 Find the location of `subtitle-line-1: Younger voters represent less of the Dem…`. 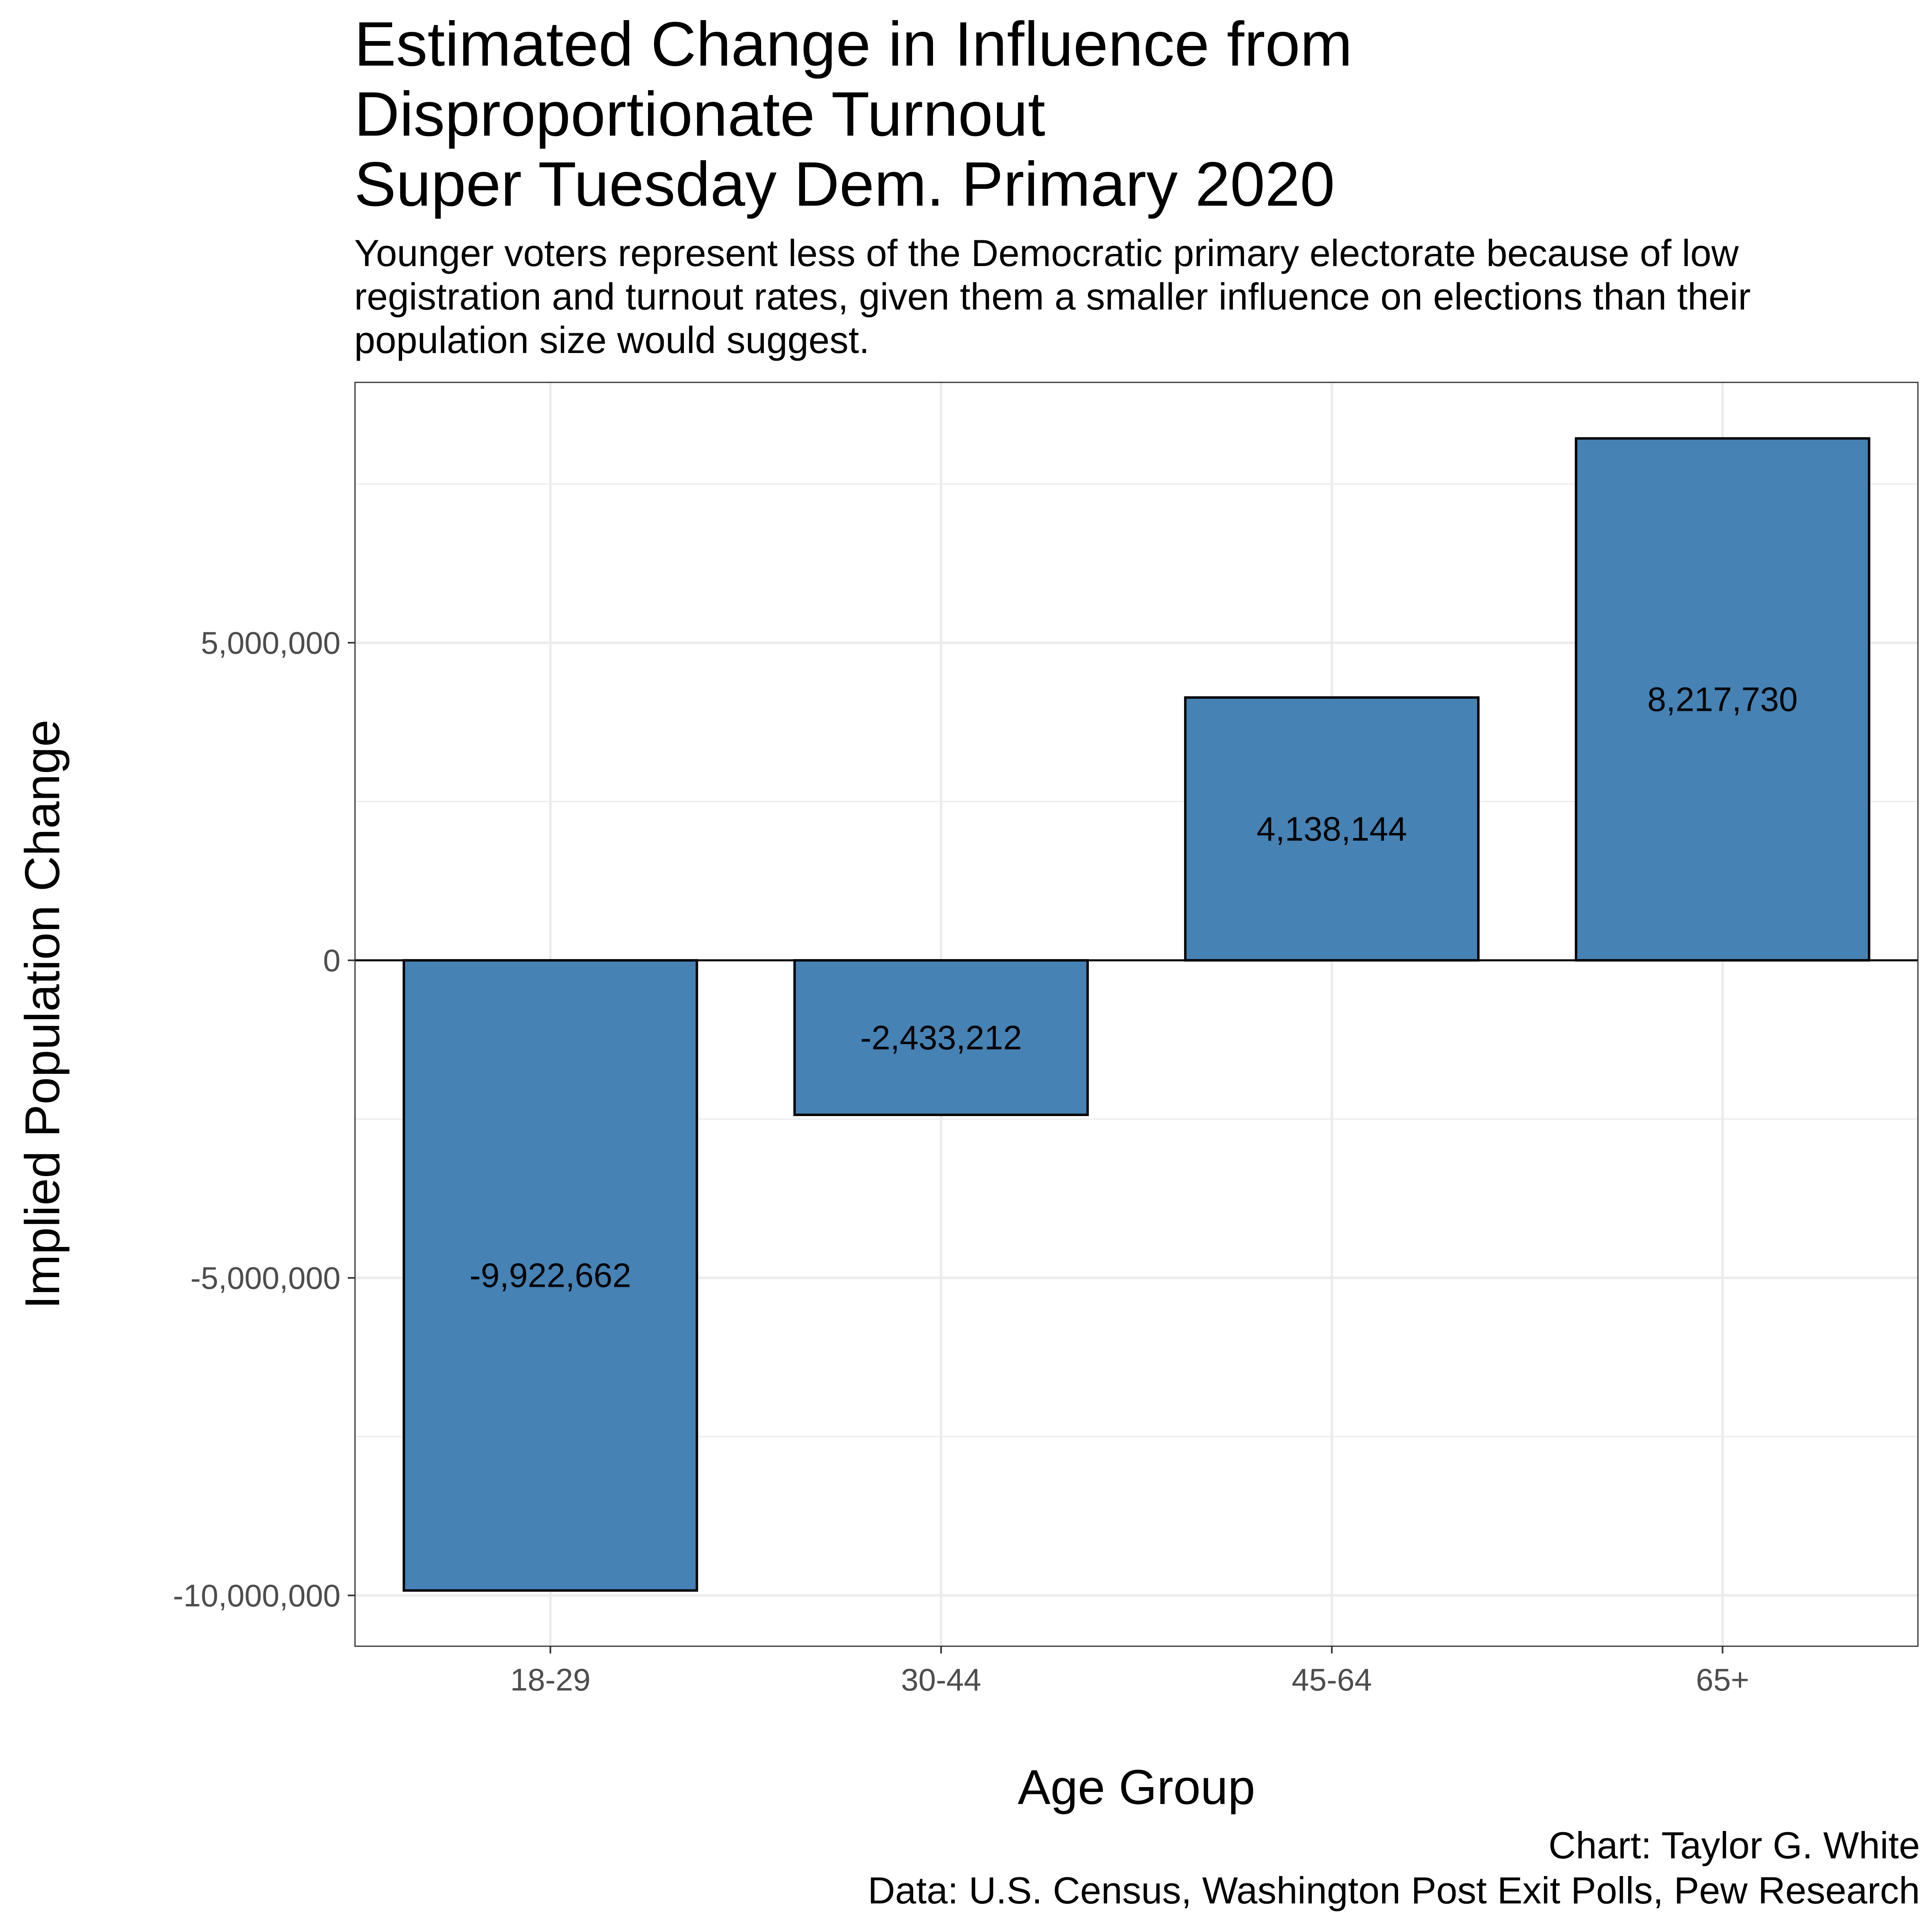

subtitle-line-1: Younger voters represent less of the Dem… is located at coordinates (1046, 253).